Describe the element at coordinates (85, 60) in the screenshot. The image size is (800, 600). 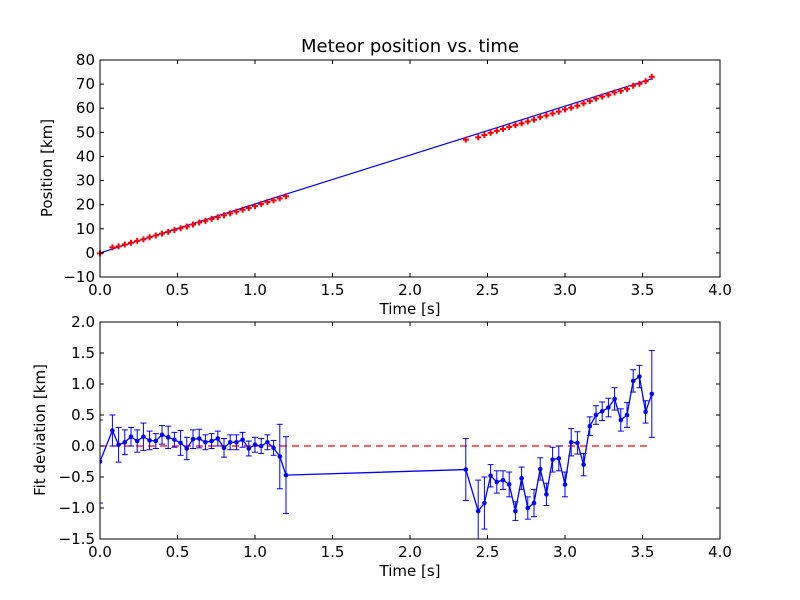
I see `position-plot-y-tick-label: 80` at that location.